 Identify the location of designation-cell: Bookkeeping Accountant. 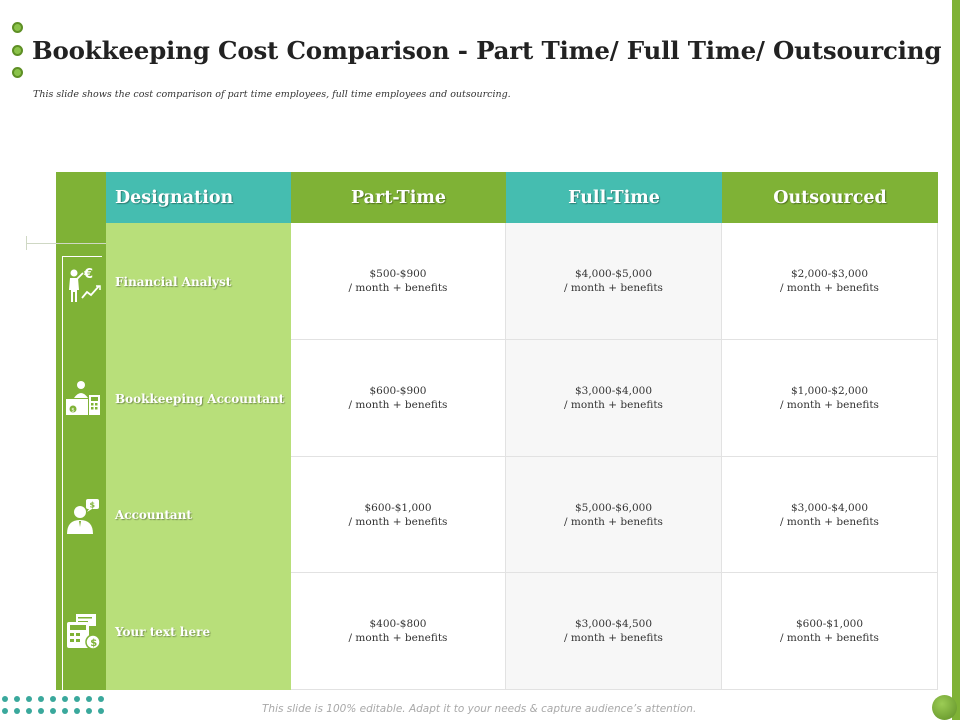
(198, 398).